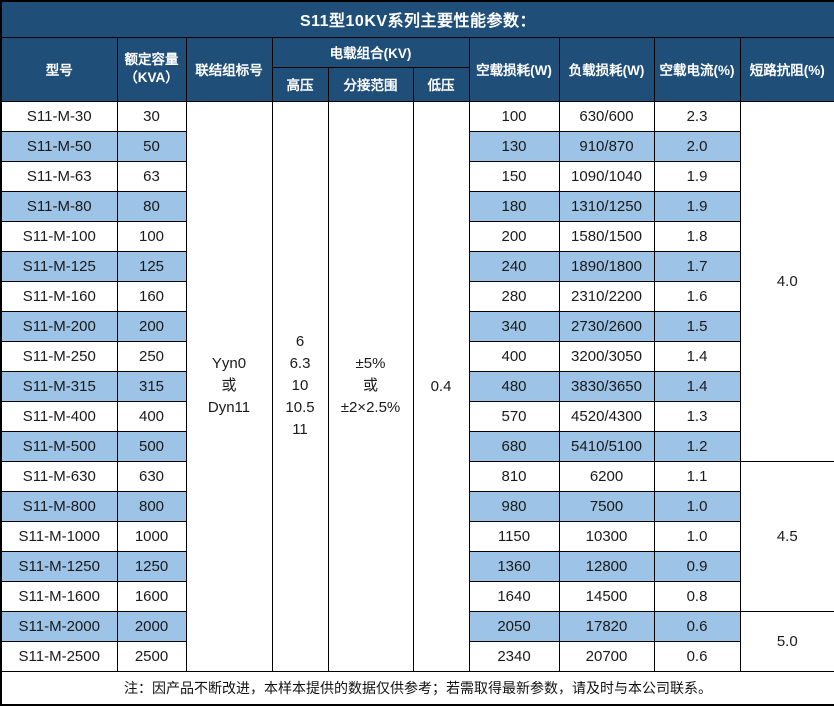 The width and height of the screenshot is (834, 706). Describe the element at coordinates (417, 84) in the screenshot. I see `header-row-2: 高压 分接范围 低压` at that location.